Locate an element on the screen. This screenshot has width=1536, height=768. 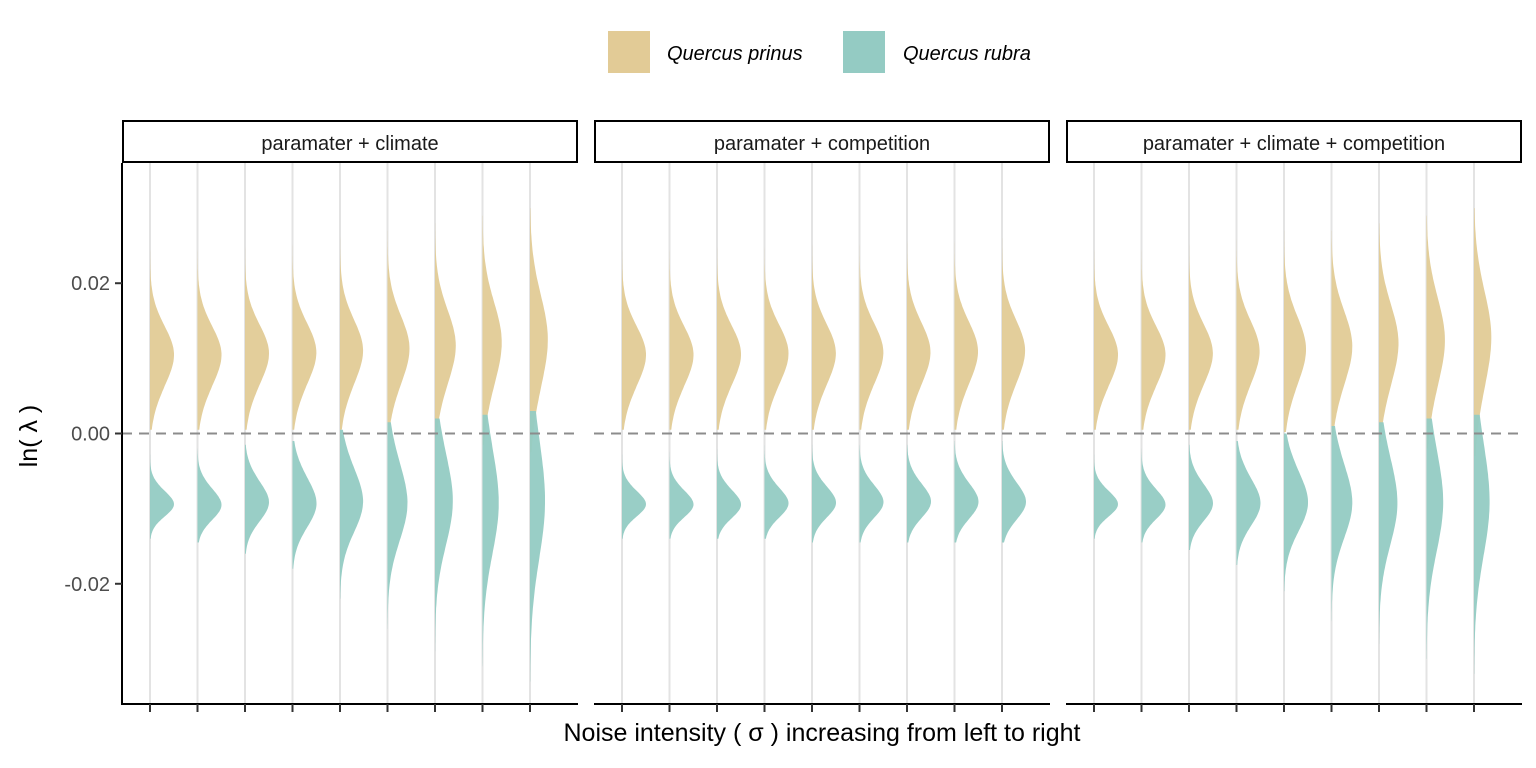
facet-strip-label: paramater + competition is located at coordinates (822, 144).